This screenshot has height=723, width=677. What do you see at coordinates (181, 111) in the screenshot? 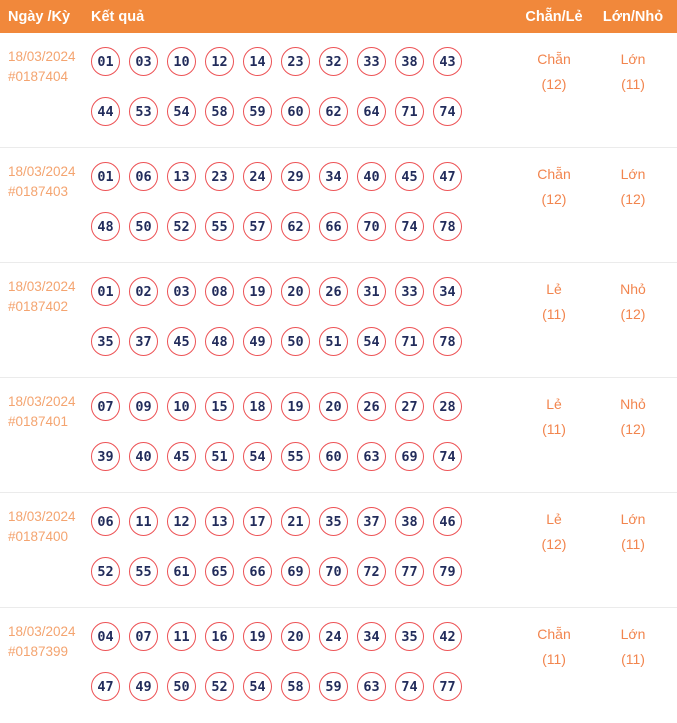
I see `number-ball: 54` at bounding box center [181, 111].